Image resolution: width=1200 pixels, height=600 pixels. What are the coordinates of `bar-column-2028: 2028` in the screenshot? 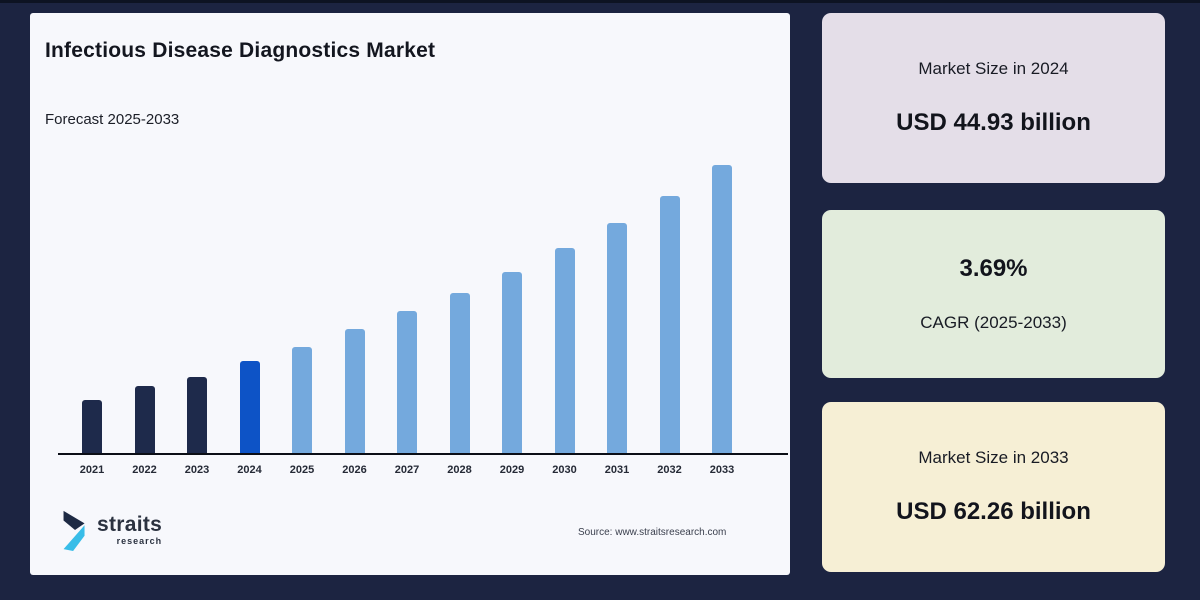 It's located at (460, 320).